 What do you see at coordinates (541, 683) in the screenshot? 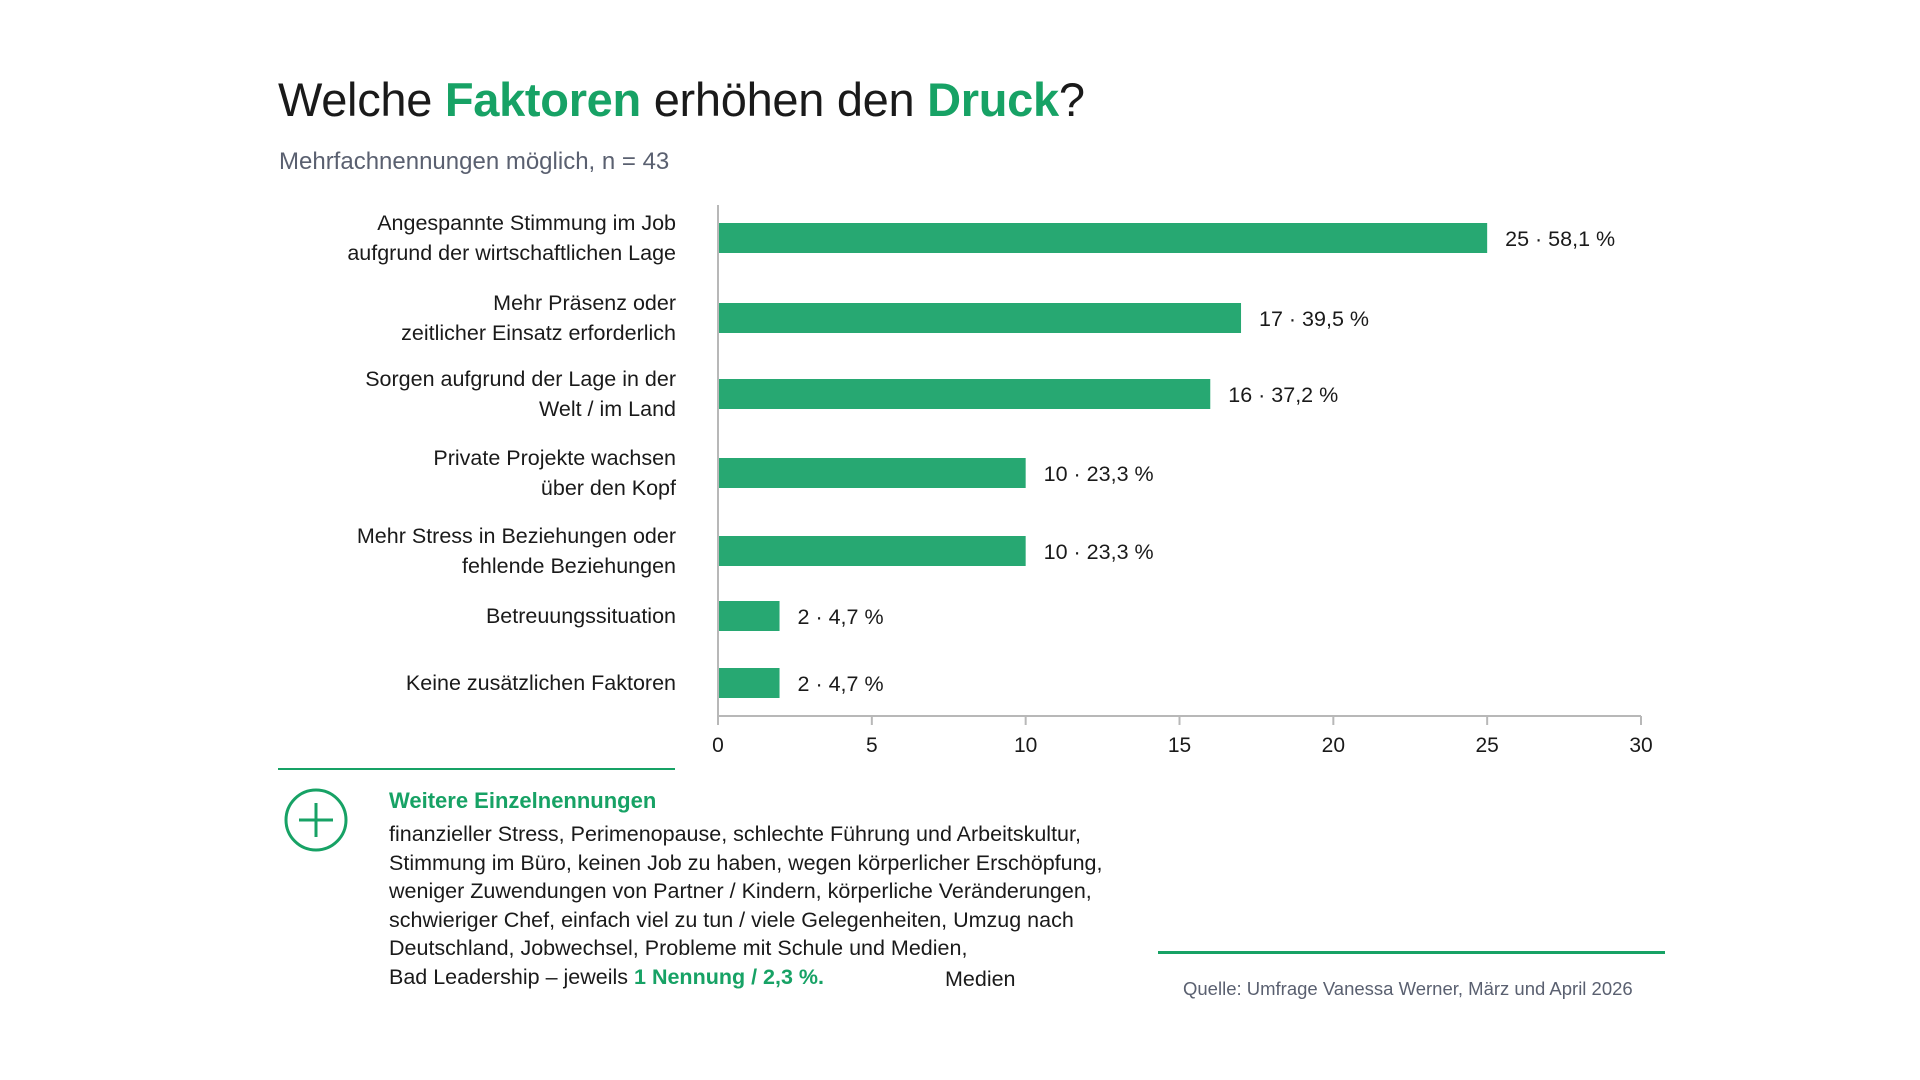
I see `category-label: Keine zusätzlichen Faktoren` at bounding box center [541, 683].